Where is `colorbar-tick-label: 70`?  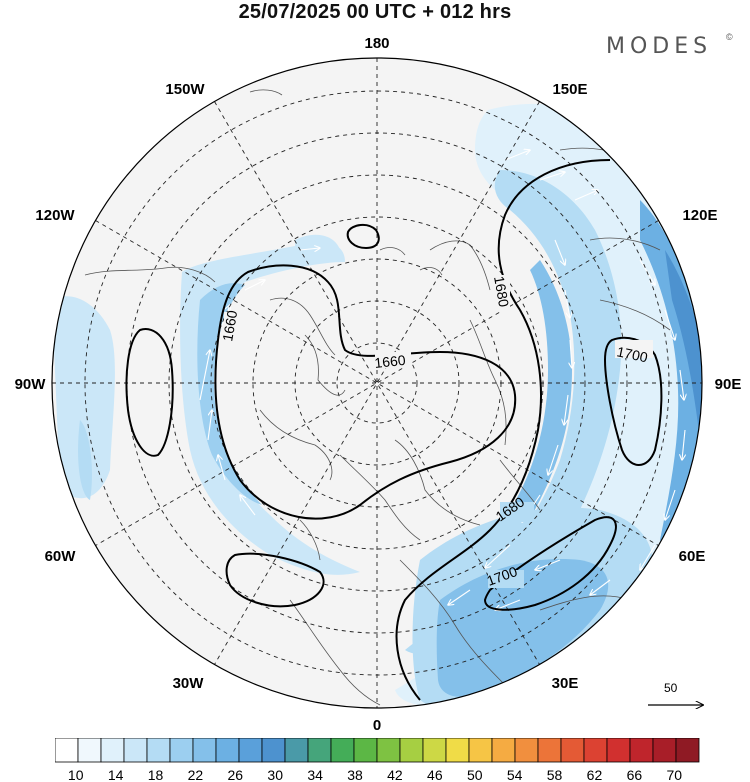 colorbar-tick-label: 70 is located at coordinates (674, 774).